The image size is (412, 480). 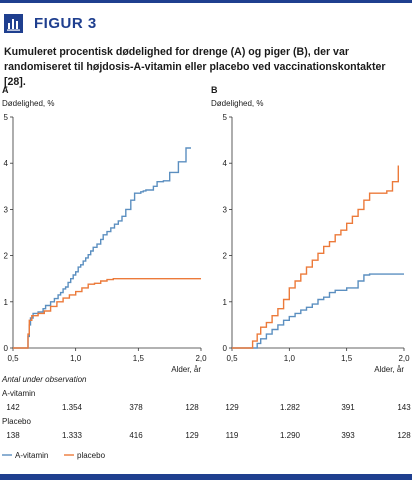 I want to click on at-risk-value-a: 138, so click(x=13, y=435).